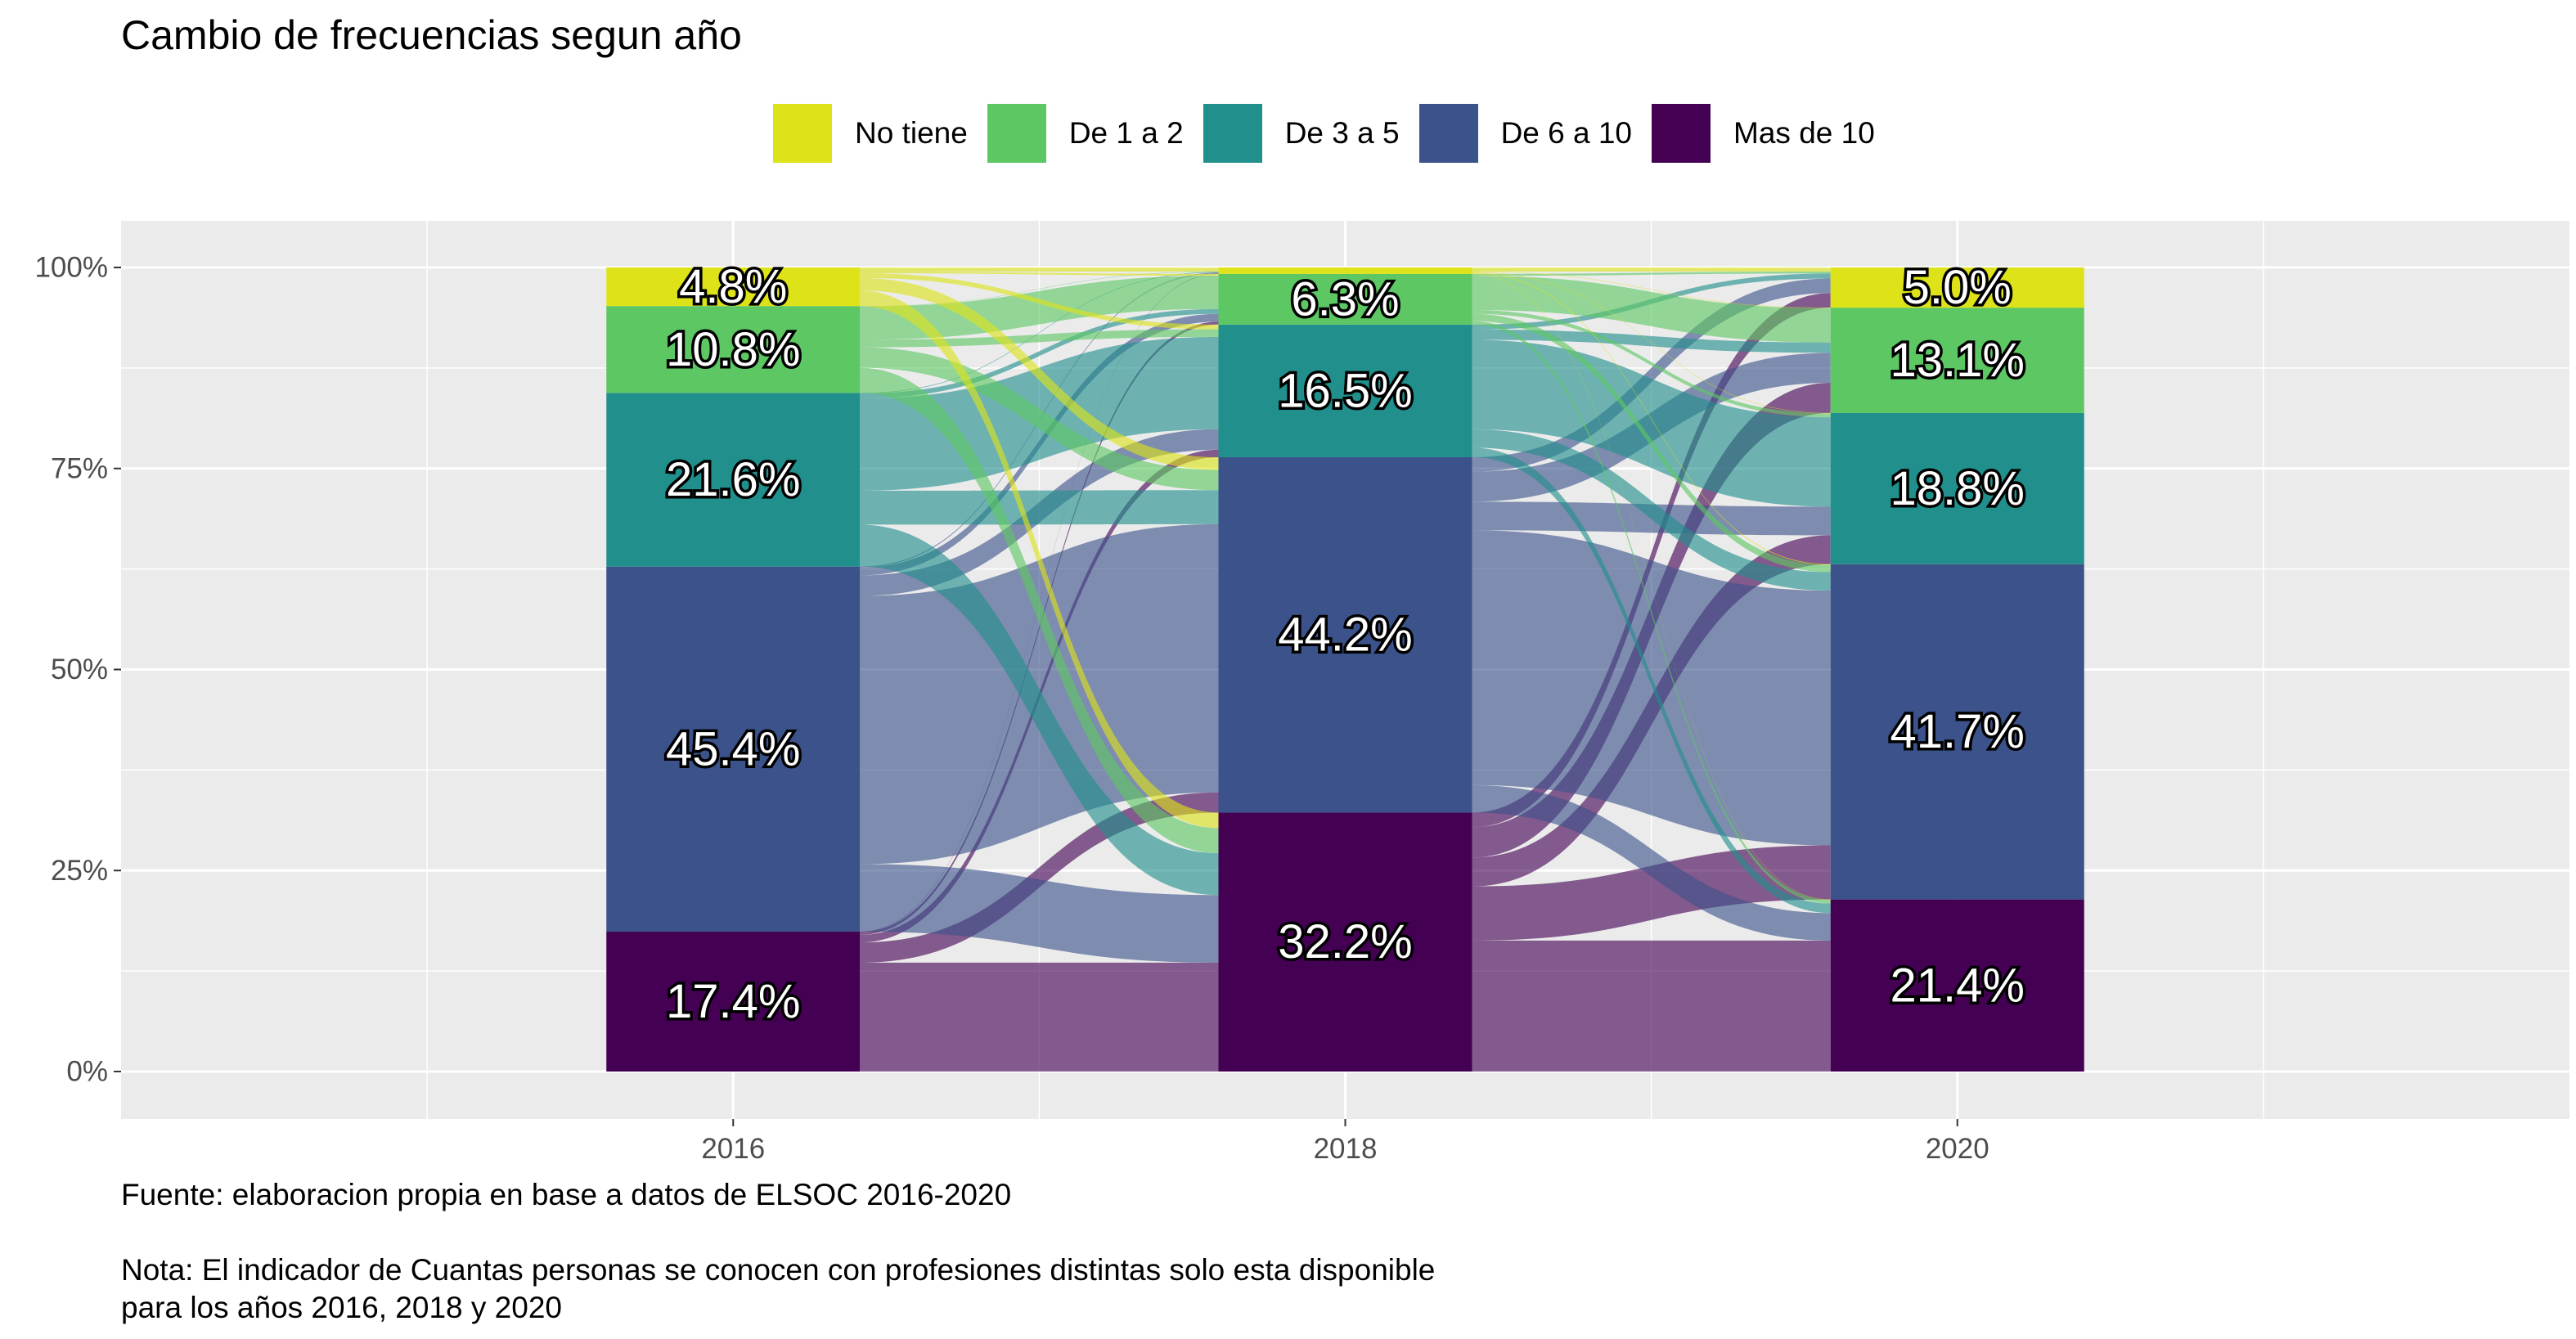  I want to click on flow-2018-de-6-a-10-to-no-tiene, so click(1651, 375).